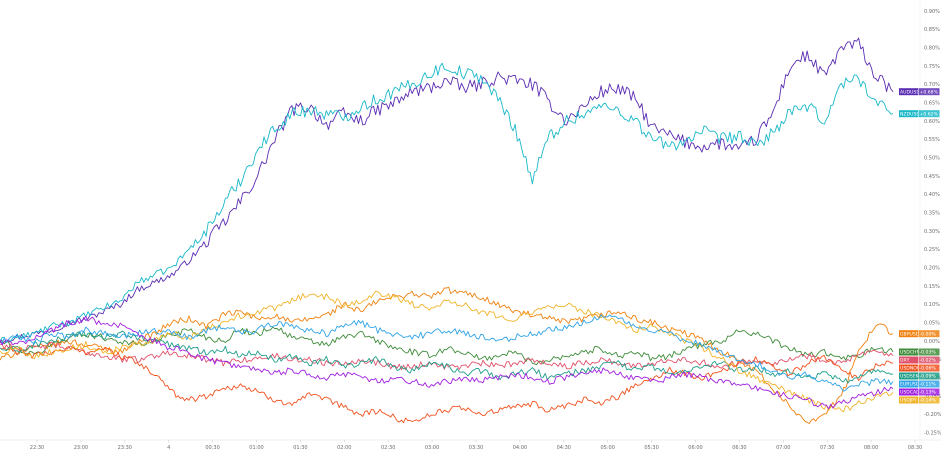  What do you see at coordinates (932, 250) in the screenshot?
I see `y-tick-label: 0.25%` at bounding box center [932, 250].